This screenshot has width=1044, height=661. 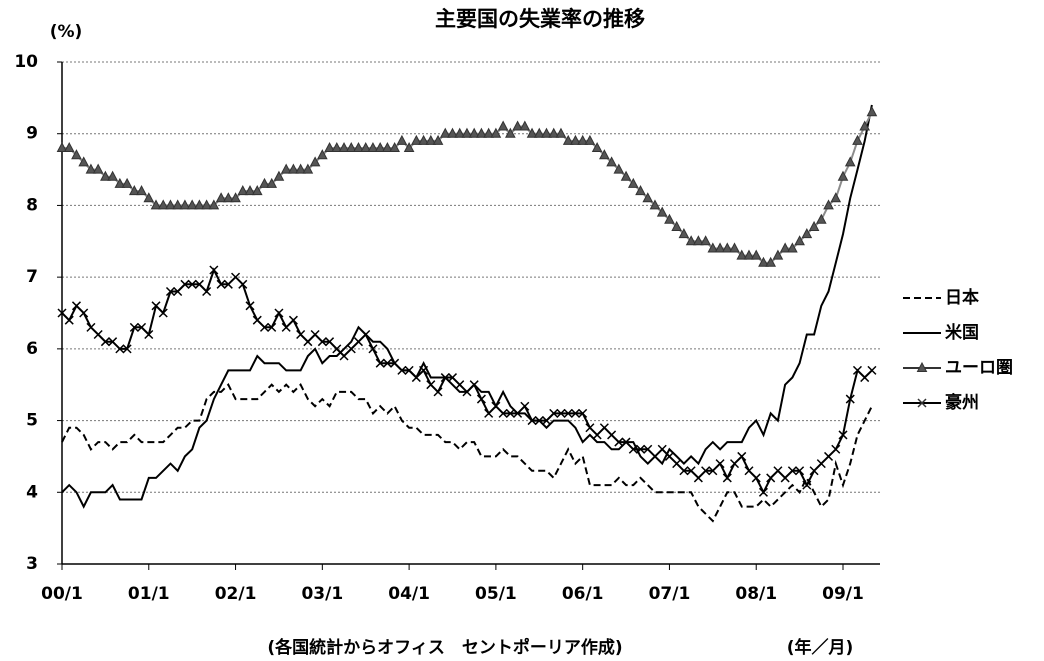 What do you see at coordinates (496, 594) in the screenshot?
I see `x-tick-label: 05/1` at bounding box center [496, 594].